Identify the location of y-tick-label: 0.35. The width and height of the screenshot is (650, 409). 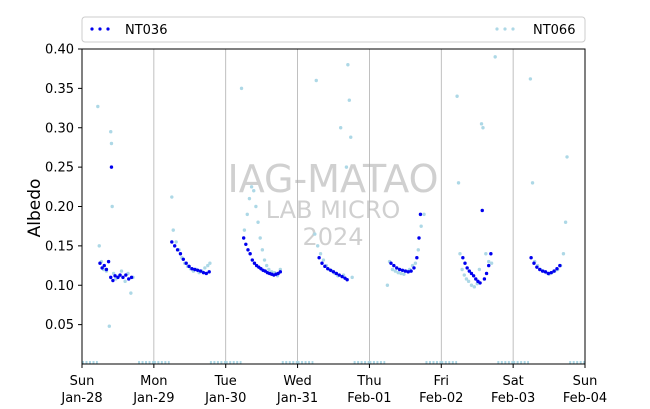
(59, 89).